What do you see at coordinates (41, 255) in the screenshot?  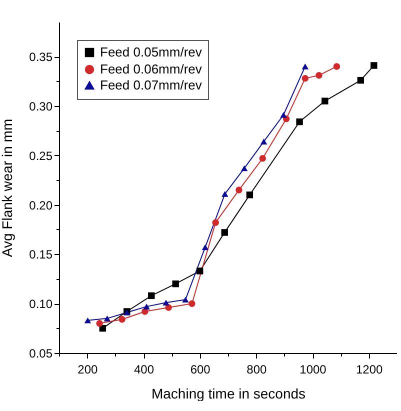 I see `y-tick-label: 0.15` at bounding box center [41, 255].